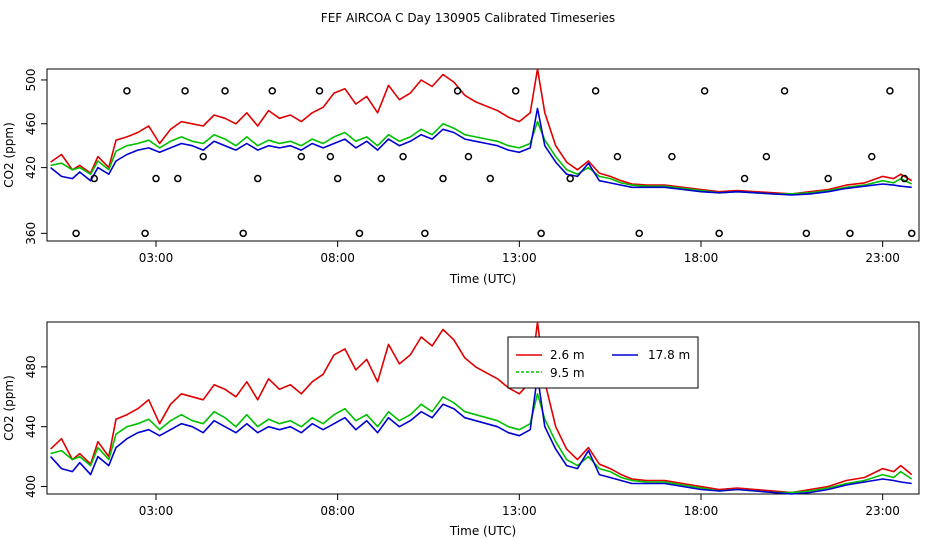 The height and width of the screenshot is (540, 936). Describe the element at coordinates (31, 366) in the screenshot. I see `y-tick-label: 480` at that location.